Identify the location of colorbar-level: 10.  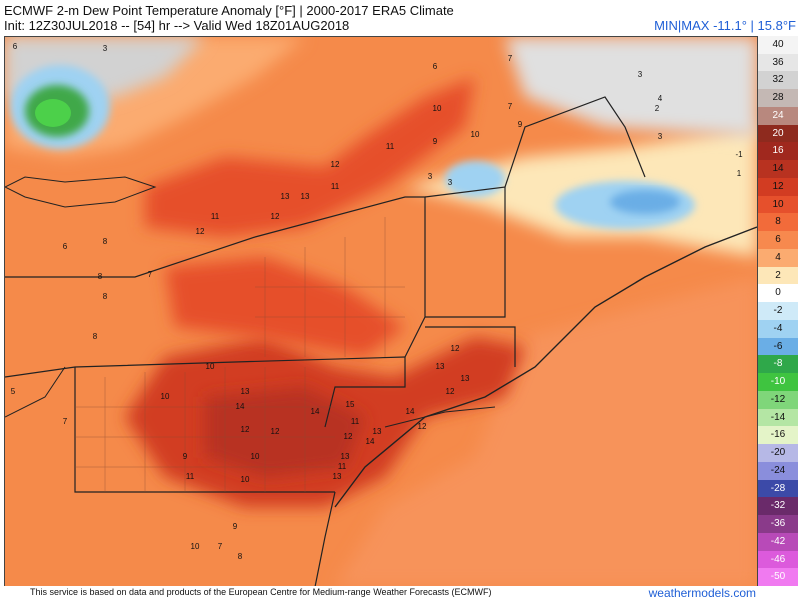
(778, 204).